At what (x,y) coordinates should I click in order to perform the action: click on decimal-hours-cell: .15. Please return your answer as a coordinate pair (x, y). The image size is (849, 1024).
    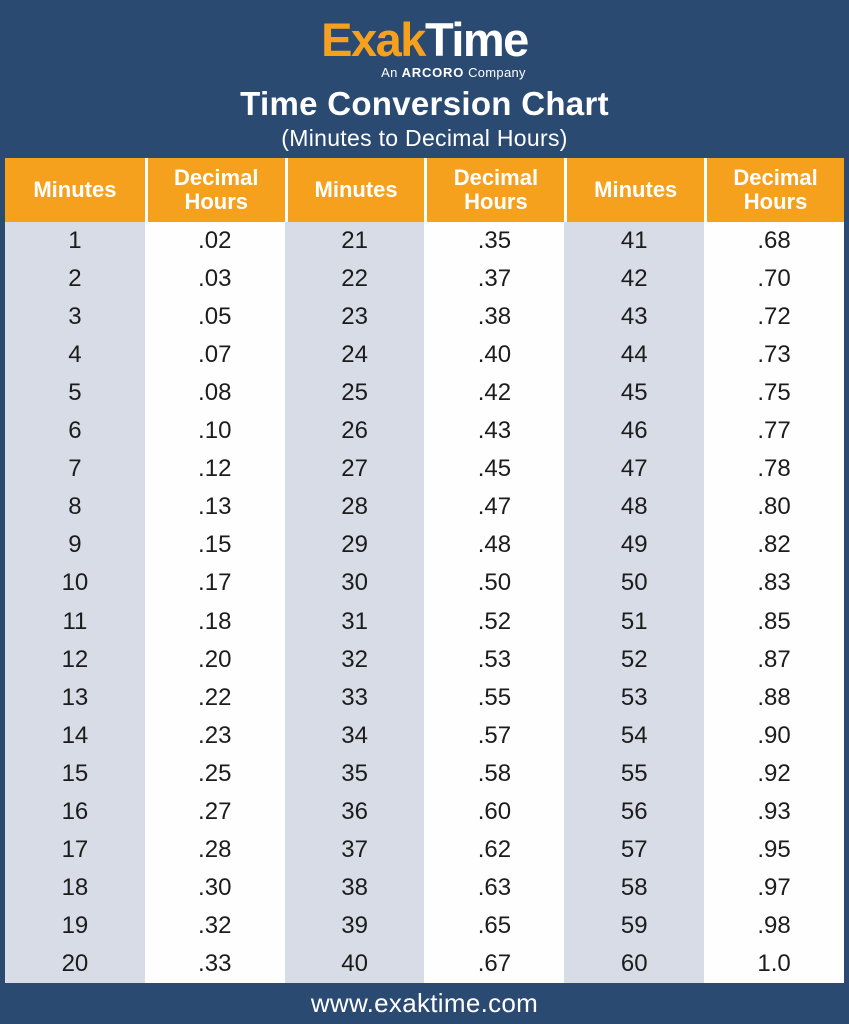
    Looking at the image, I should click on (214, 545).